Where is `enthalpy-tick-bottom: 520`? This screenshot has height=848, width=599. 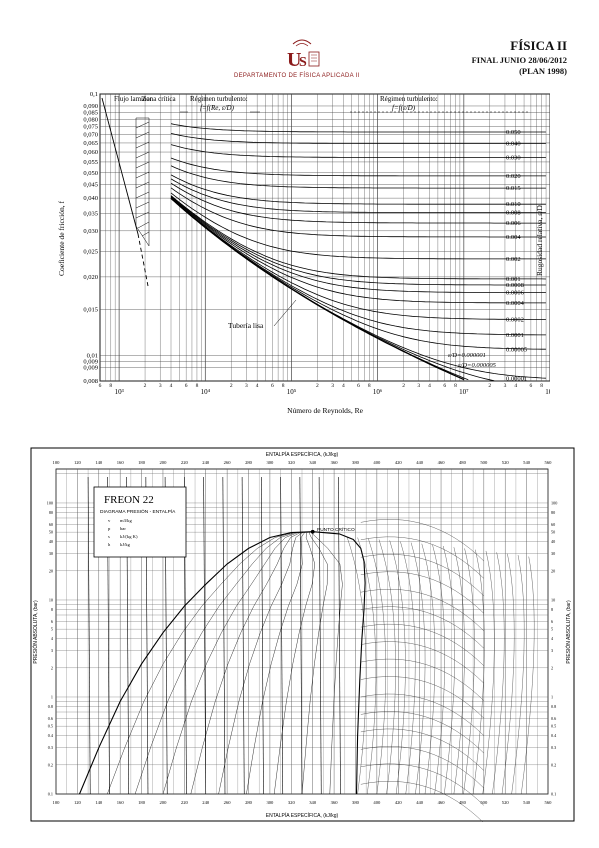
enthalpy-tick-bottom: 520 is located at coordinates (506, 802).